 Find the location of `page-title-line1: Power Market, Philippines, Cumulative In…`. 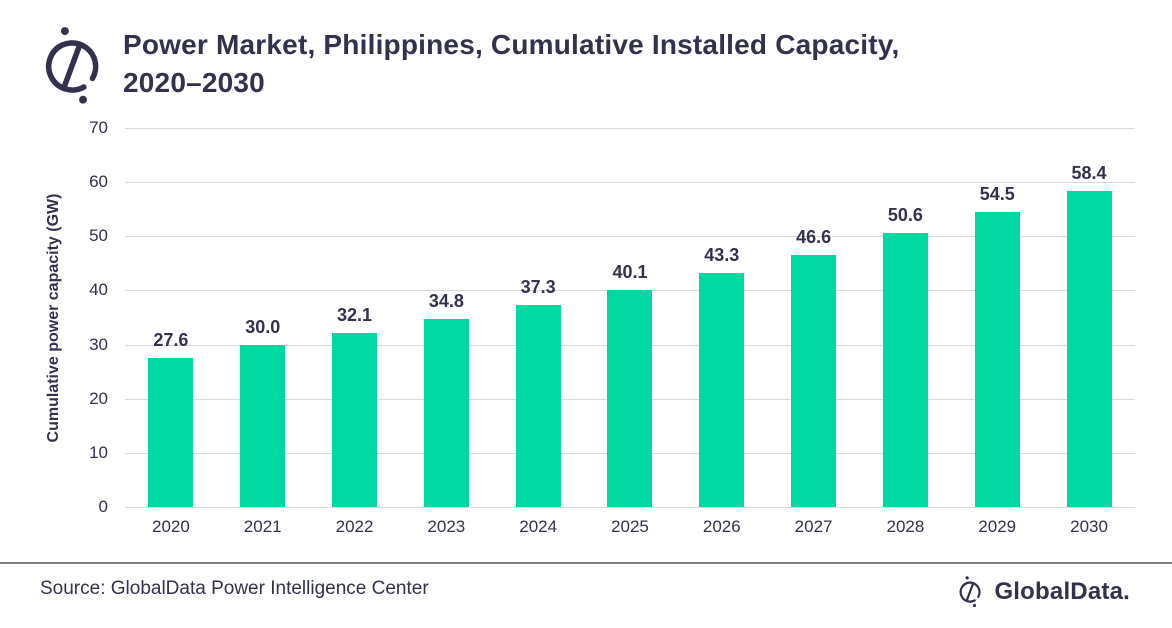

page-title-line1: Power Market, Philippines, Cumulative In… is located at coordinates (511, 44).